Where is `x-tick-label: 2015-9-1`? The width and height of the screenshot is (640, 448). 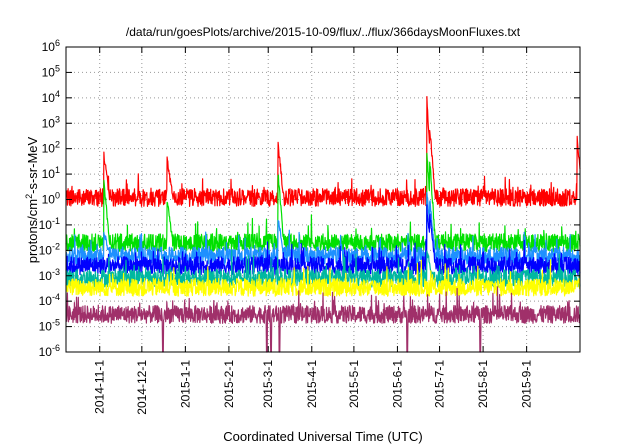 x-tick-label: 2015-9-1 is located at coordinates (527, 384).